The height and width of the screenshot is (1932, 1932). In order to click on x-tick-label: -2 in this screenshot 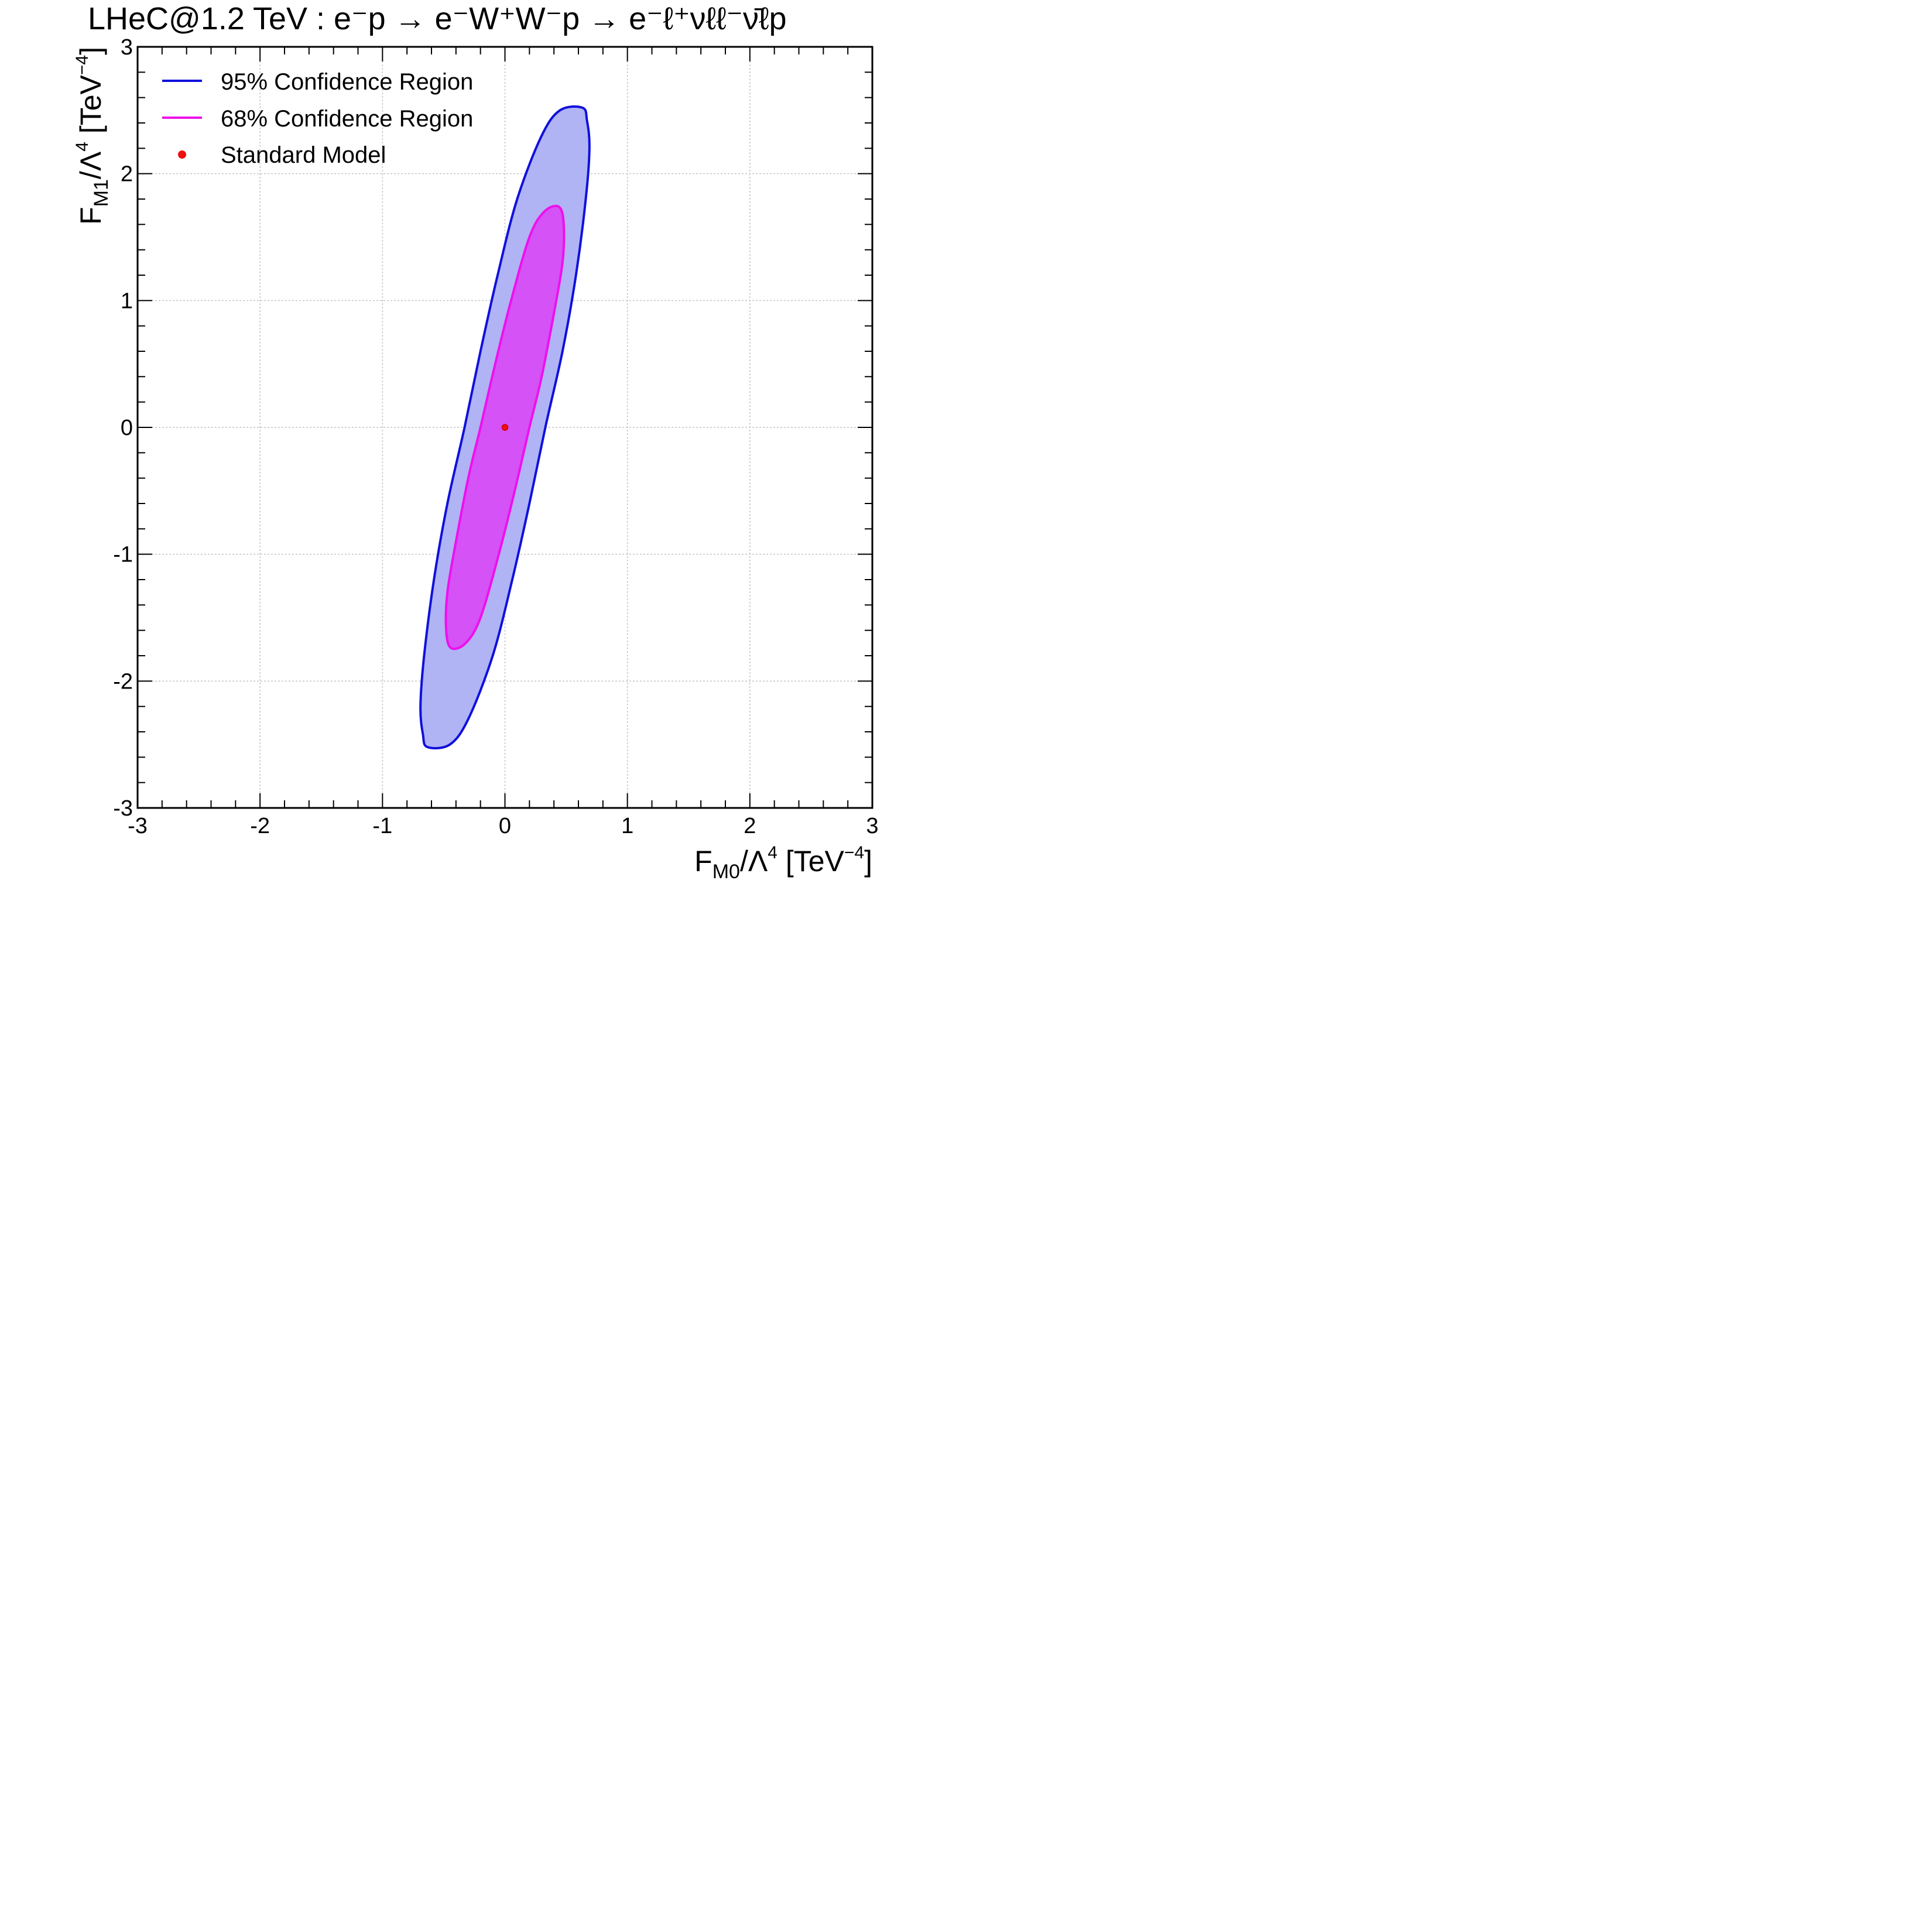, I will do `click(260, 826)`.